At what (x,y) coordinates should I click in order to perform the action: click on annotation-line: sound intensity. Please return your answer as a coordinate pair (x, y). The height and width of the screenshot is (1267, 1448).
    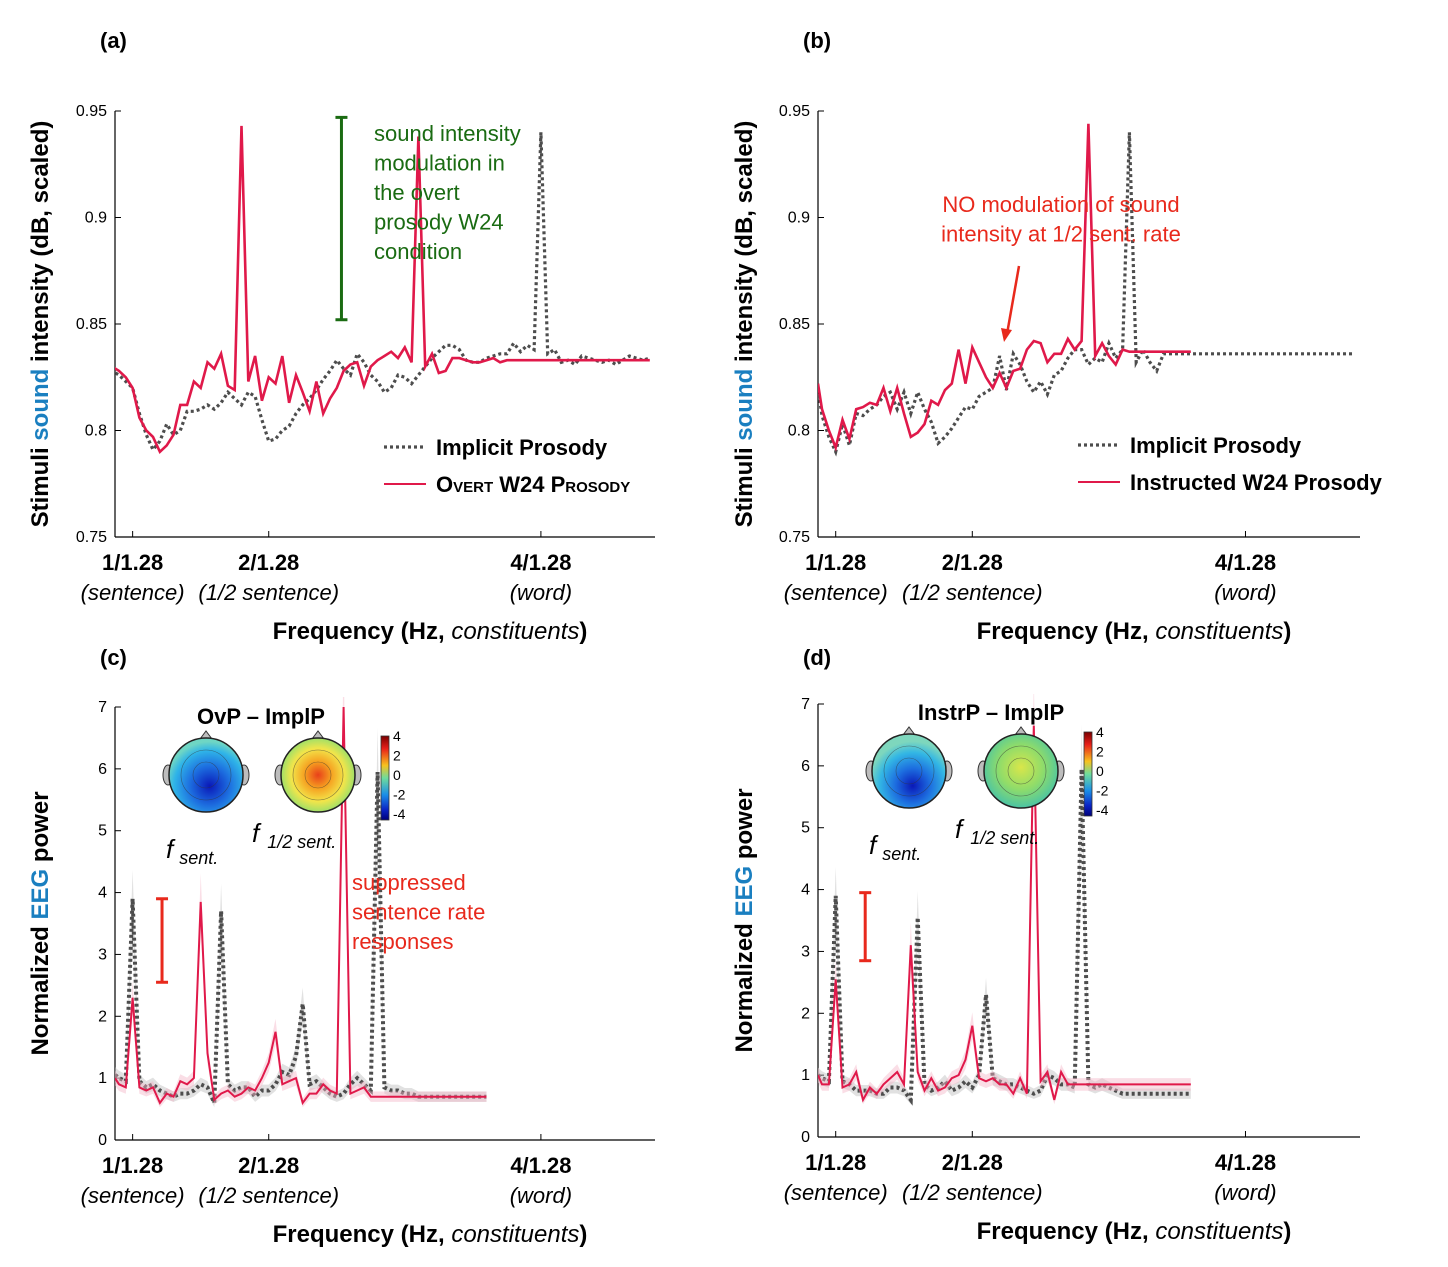
    Looking at the image, I should click on (447, 133).